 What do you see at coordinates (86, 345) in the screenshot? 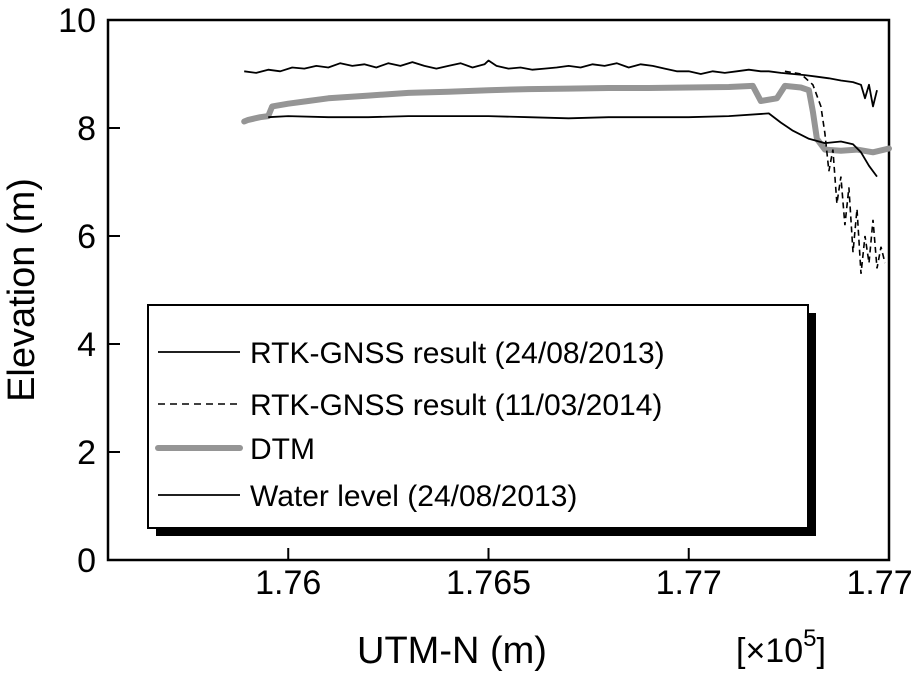
I see `y-tick-label: 4` at bounding box center [86, 345].